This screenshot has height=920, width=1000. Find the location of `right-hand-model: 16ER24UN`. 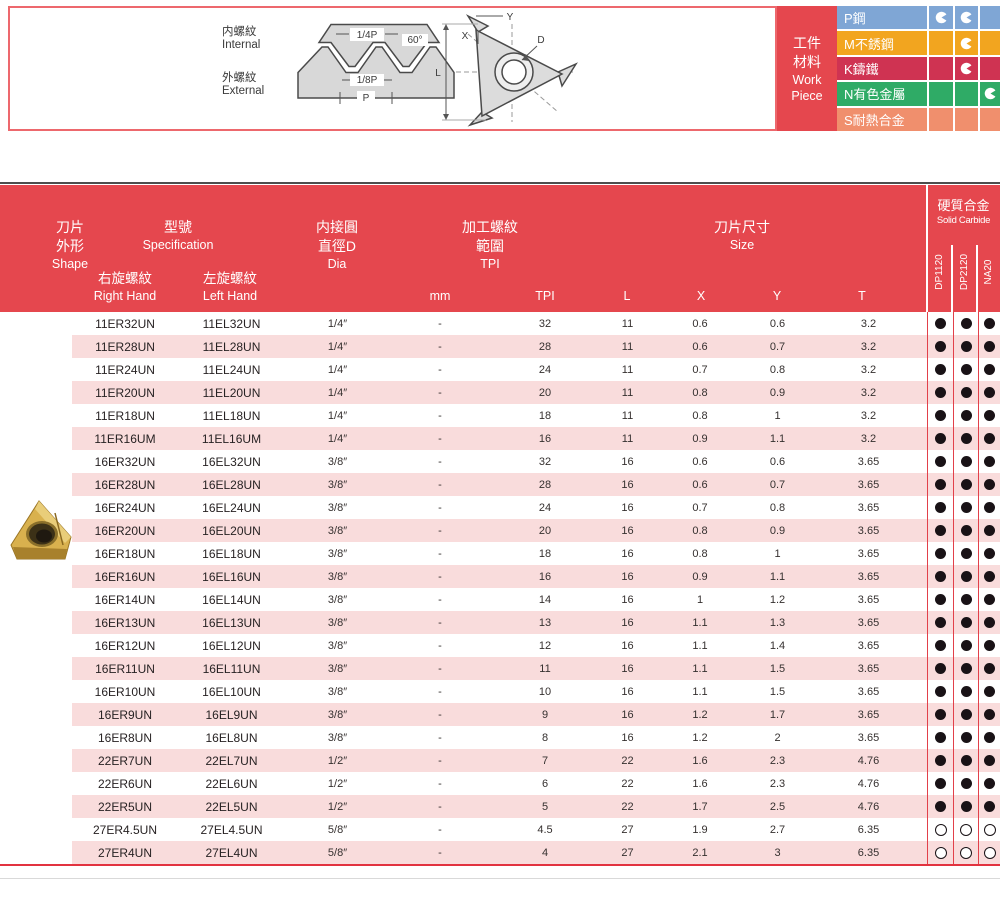

right-hand-model: 16ER24UN is located at coordinates (125, 507).